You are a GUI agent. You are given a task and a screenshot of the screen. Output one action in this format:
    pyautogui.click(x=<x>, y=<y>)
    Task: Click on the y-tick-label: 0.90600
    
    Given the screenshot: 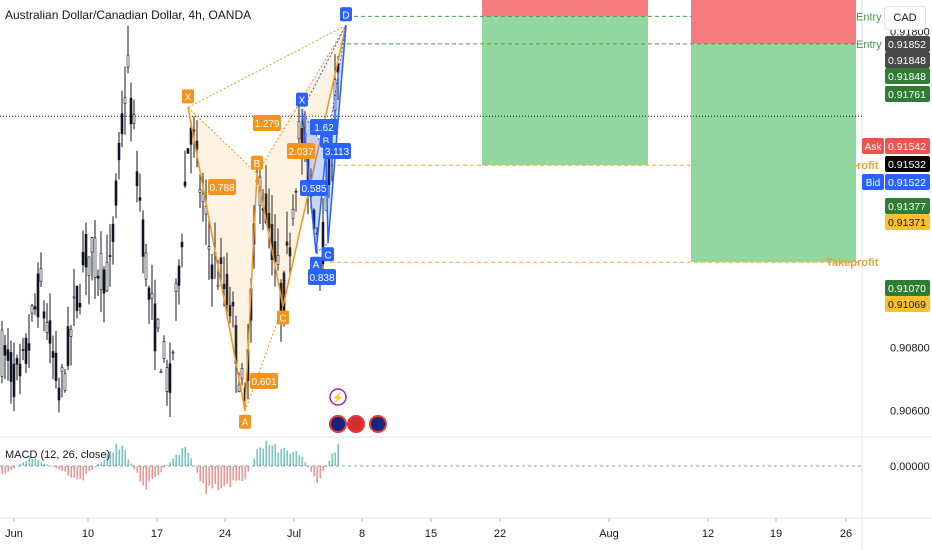 What is the action you would take?
    pyautogui.click(x=910, y=412)
    